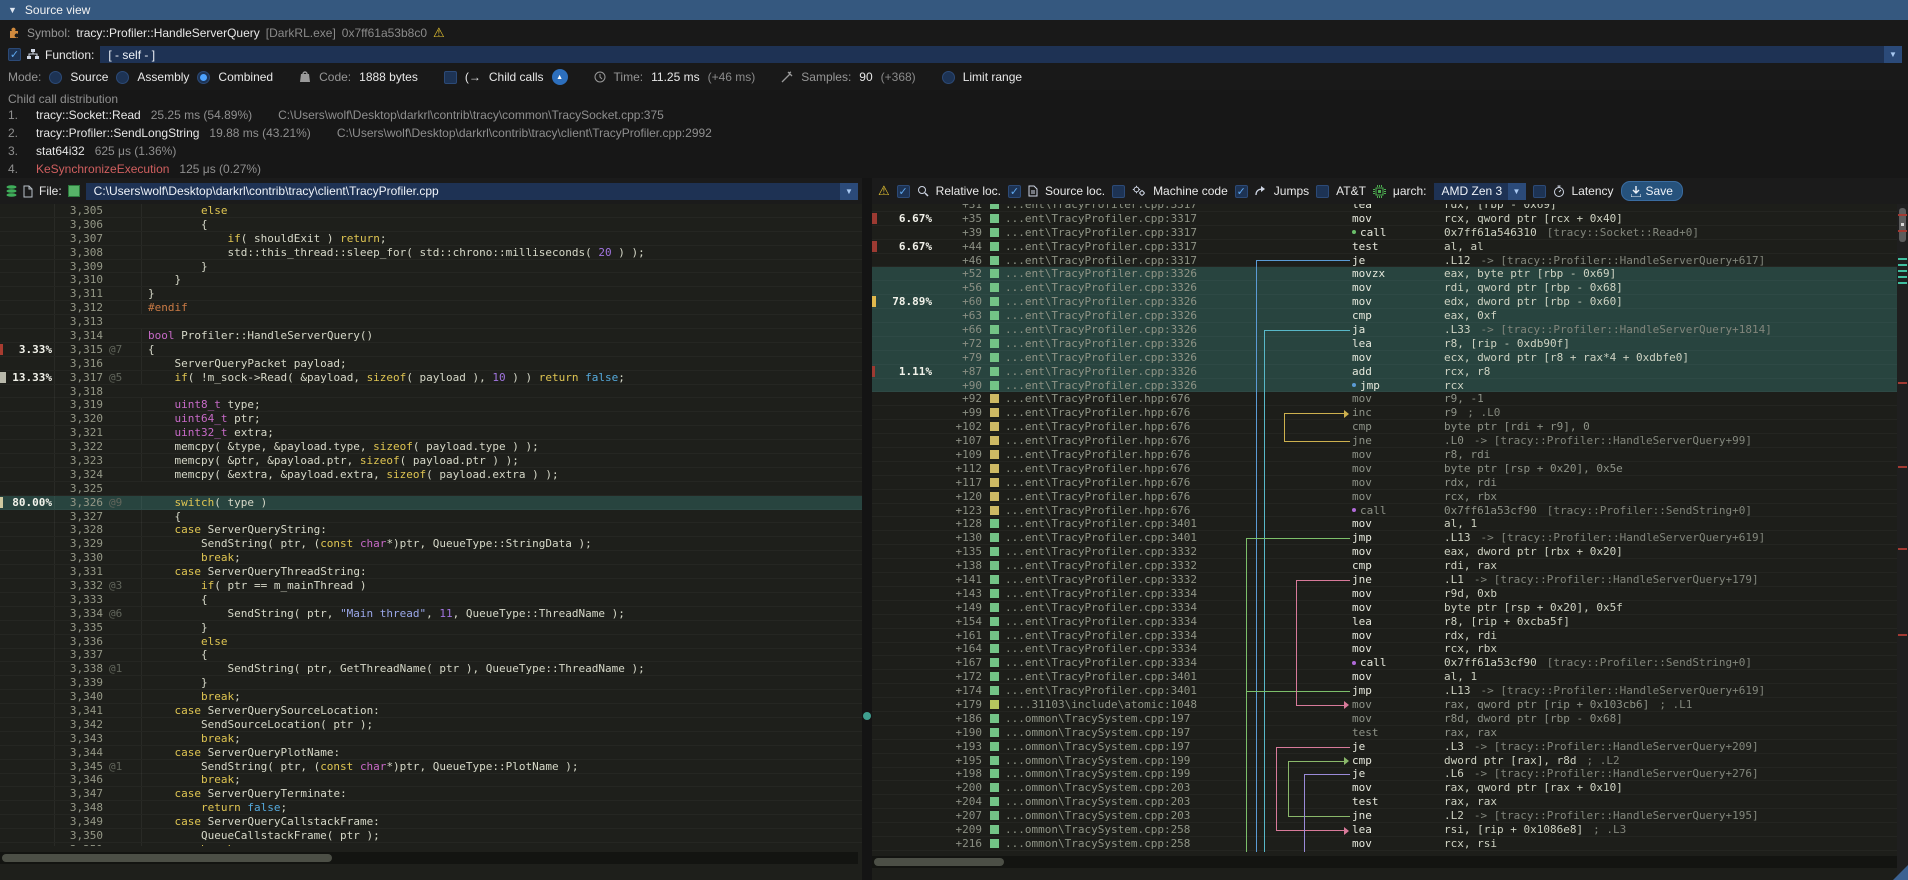  I want to click on asm-vscrollbar-thumb, so click(1902, 225).